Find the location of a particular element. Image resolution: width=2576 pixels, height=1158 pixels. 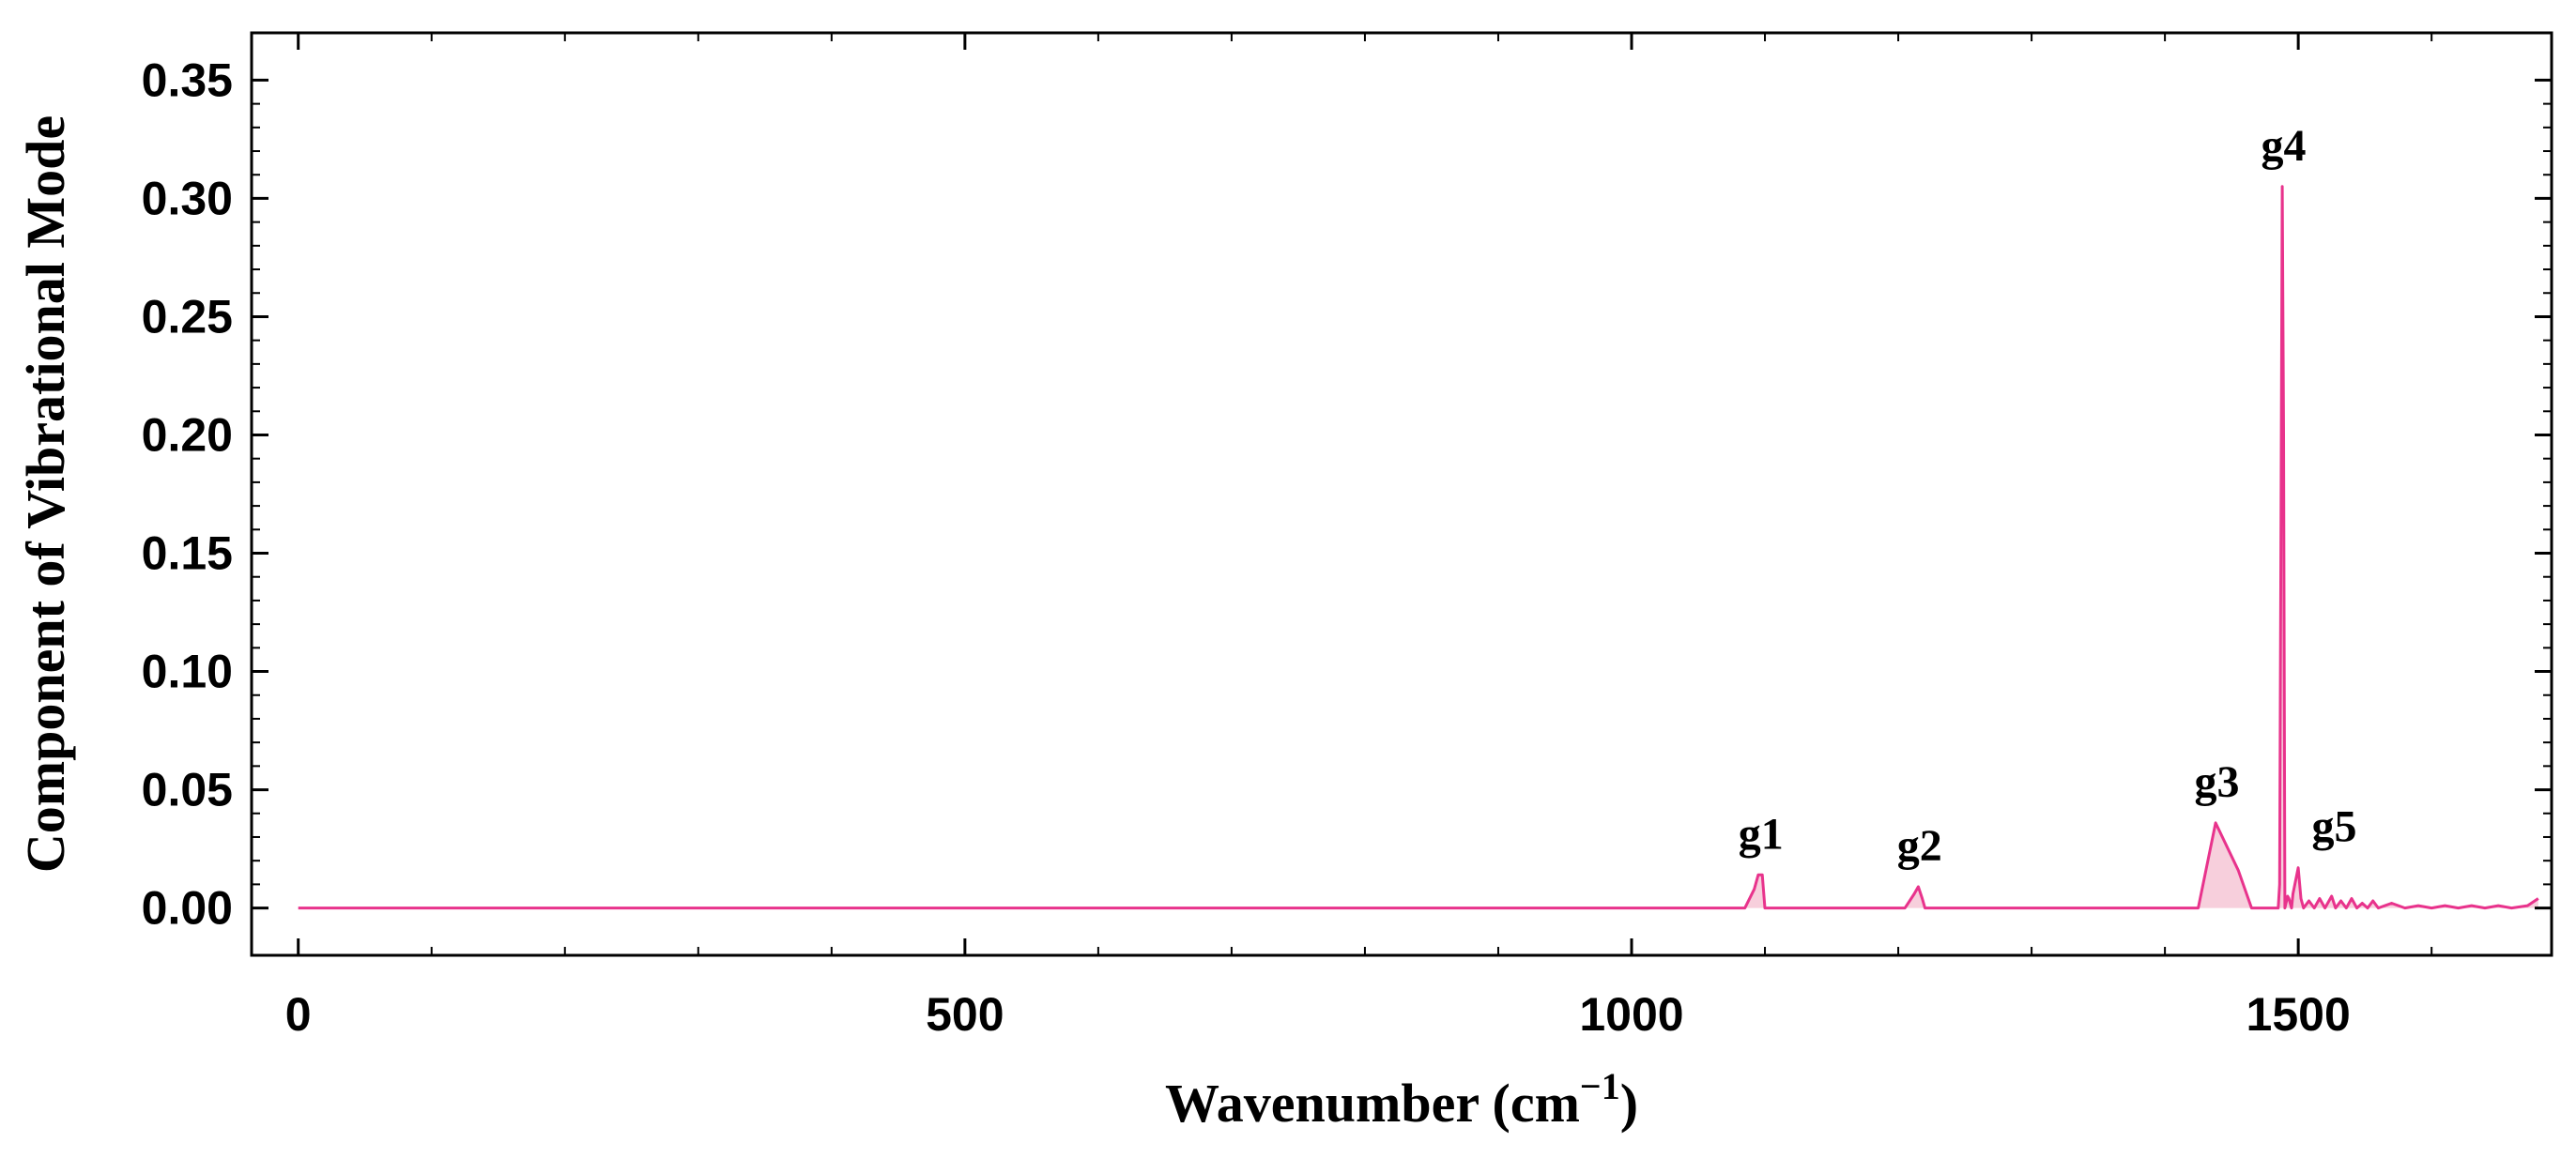

x-axis-title-superscript: −1 is located at coordinates (1600, 1086).